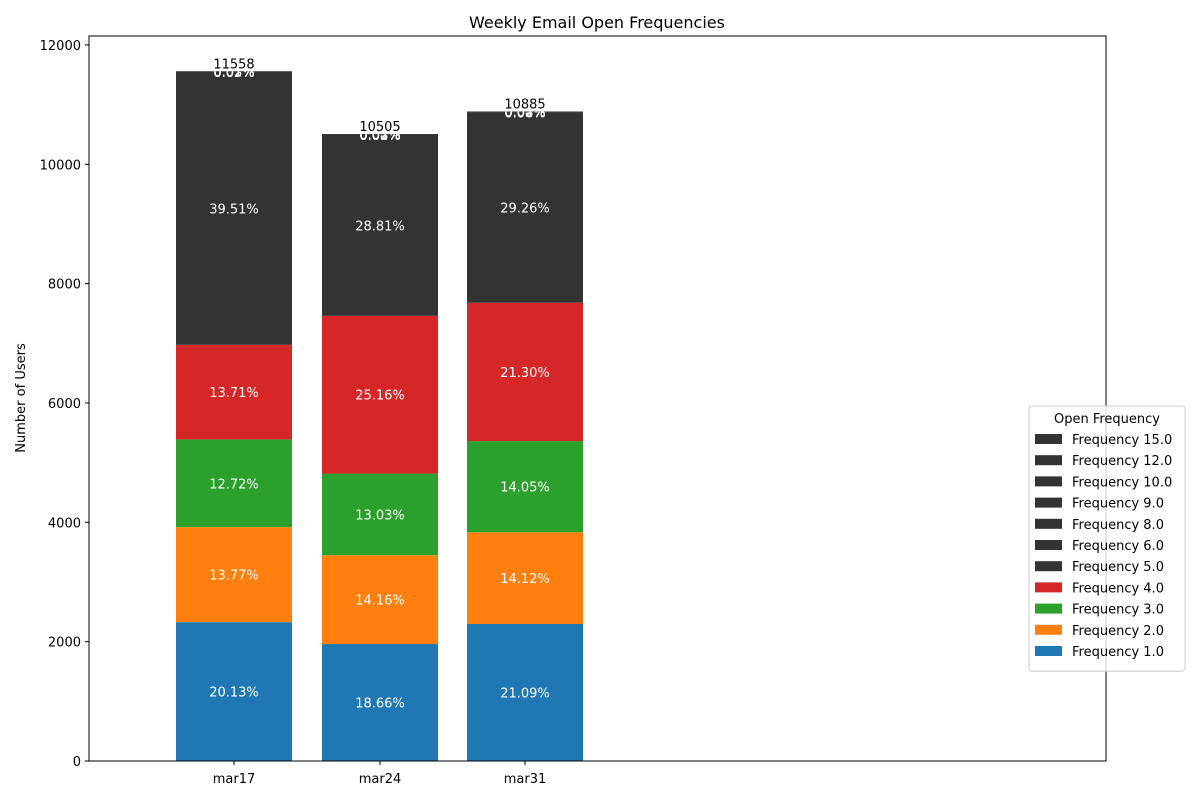 The image size is (1200, 800). Describe the element at coordinates (597, 22) in the screenshot. I see `chart-title: Weekly Email Open Frequencies` at that location.